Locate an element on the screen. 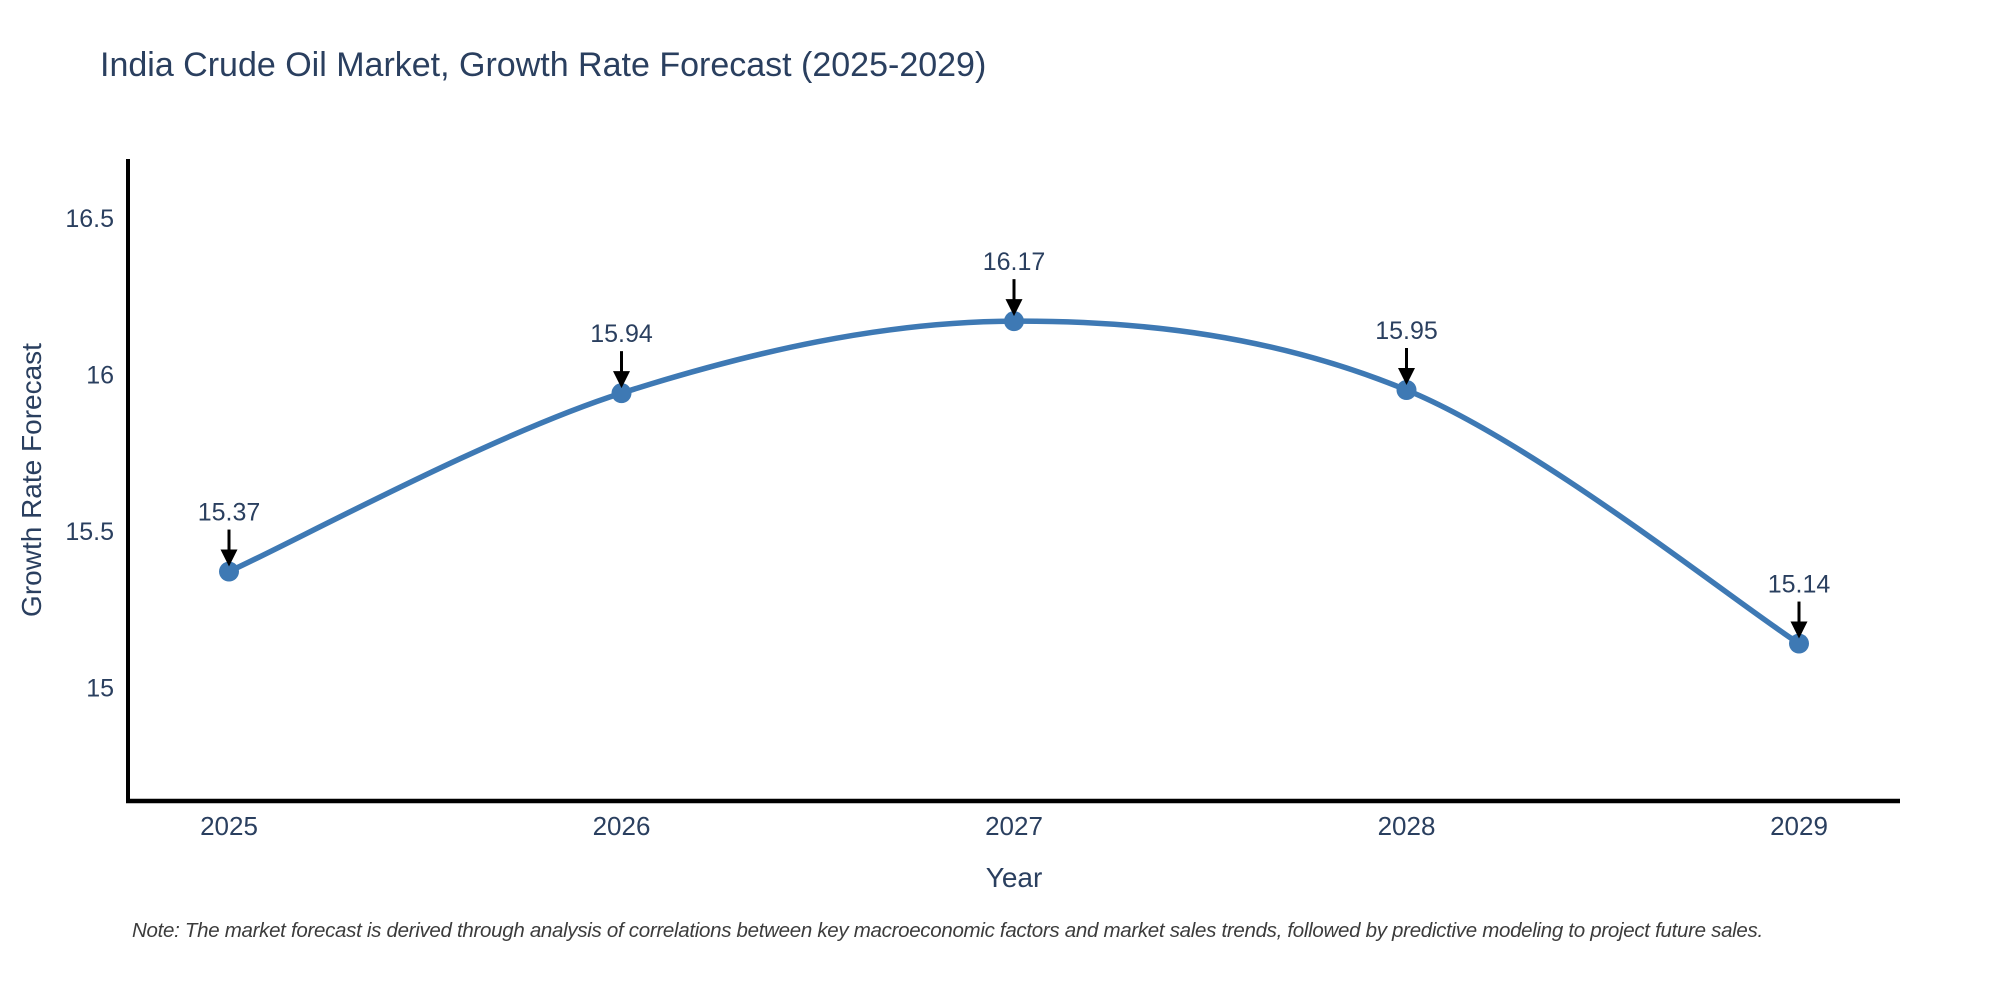 The height and width of the screenshot is (1000, 2000). x-tick-label: 2027 is located at coordinates (1014, 826).